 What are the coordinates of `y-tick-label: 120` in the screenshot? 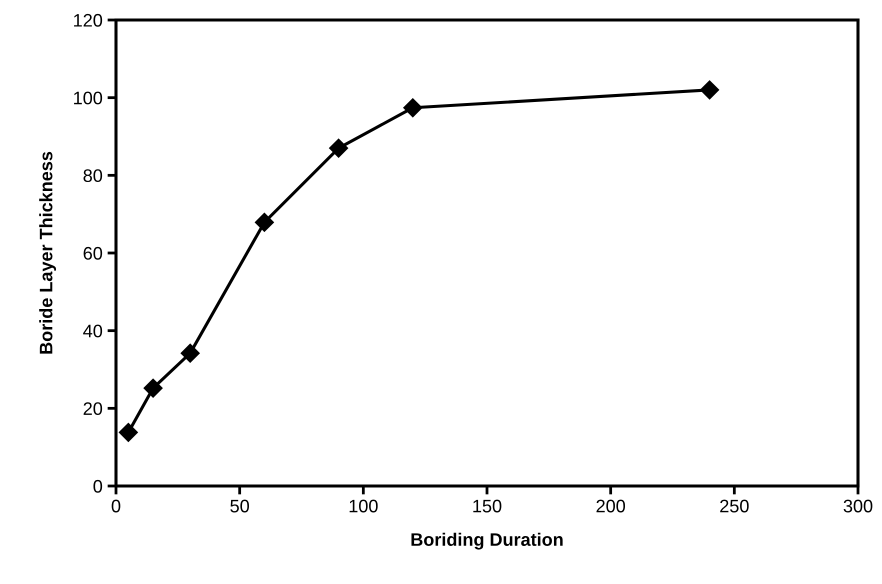 It's located at (88, 20).